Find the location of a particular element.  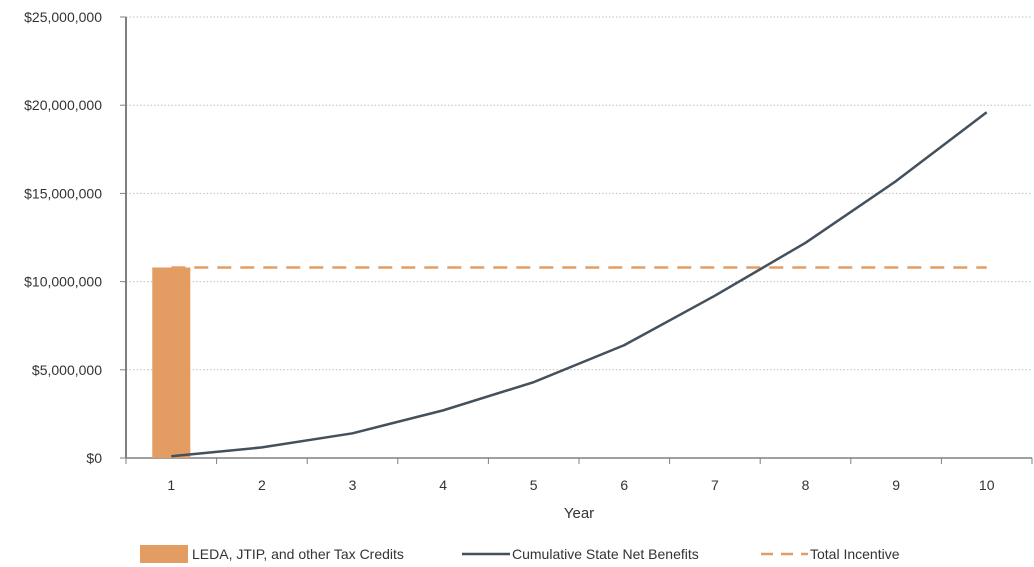

bars is located at coordinates (171, 362).